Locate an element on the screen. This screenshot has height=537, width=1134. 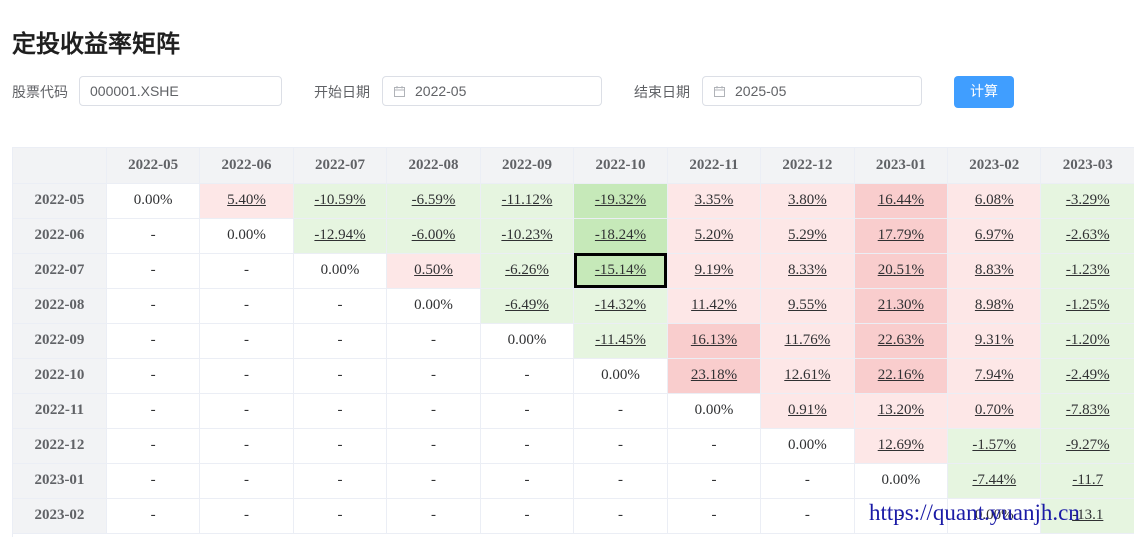
matrix-cell-link: 8.98% is located at coordinates (994, 306).